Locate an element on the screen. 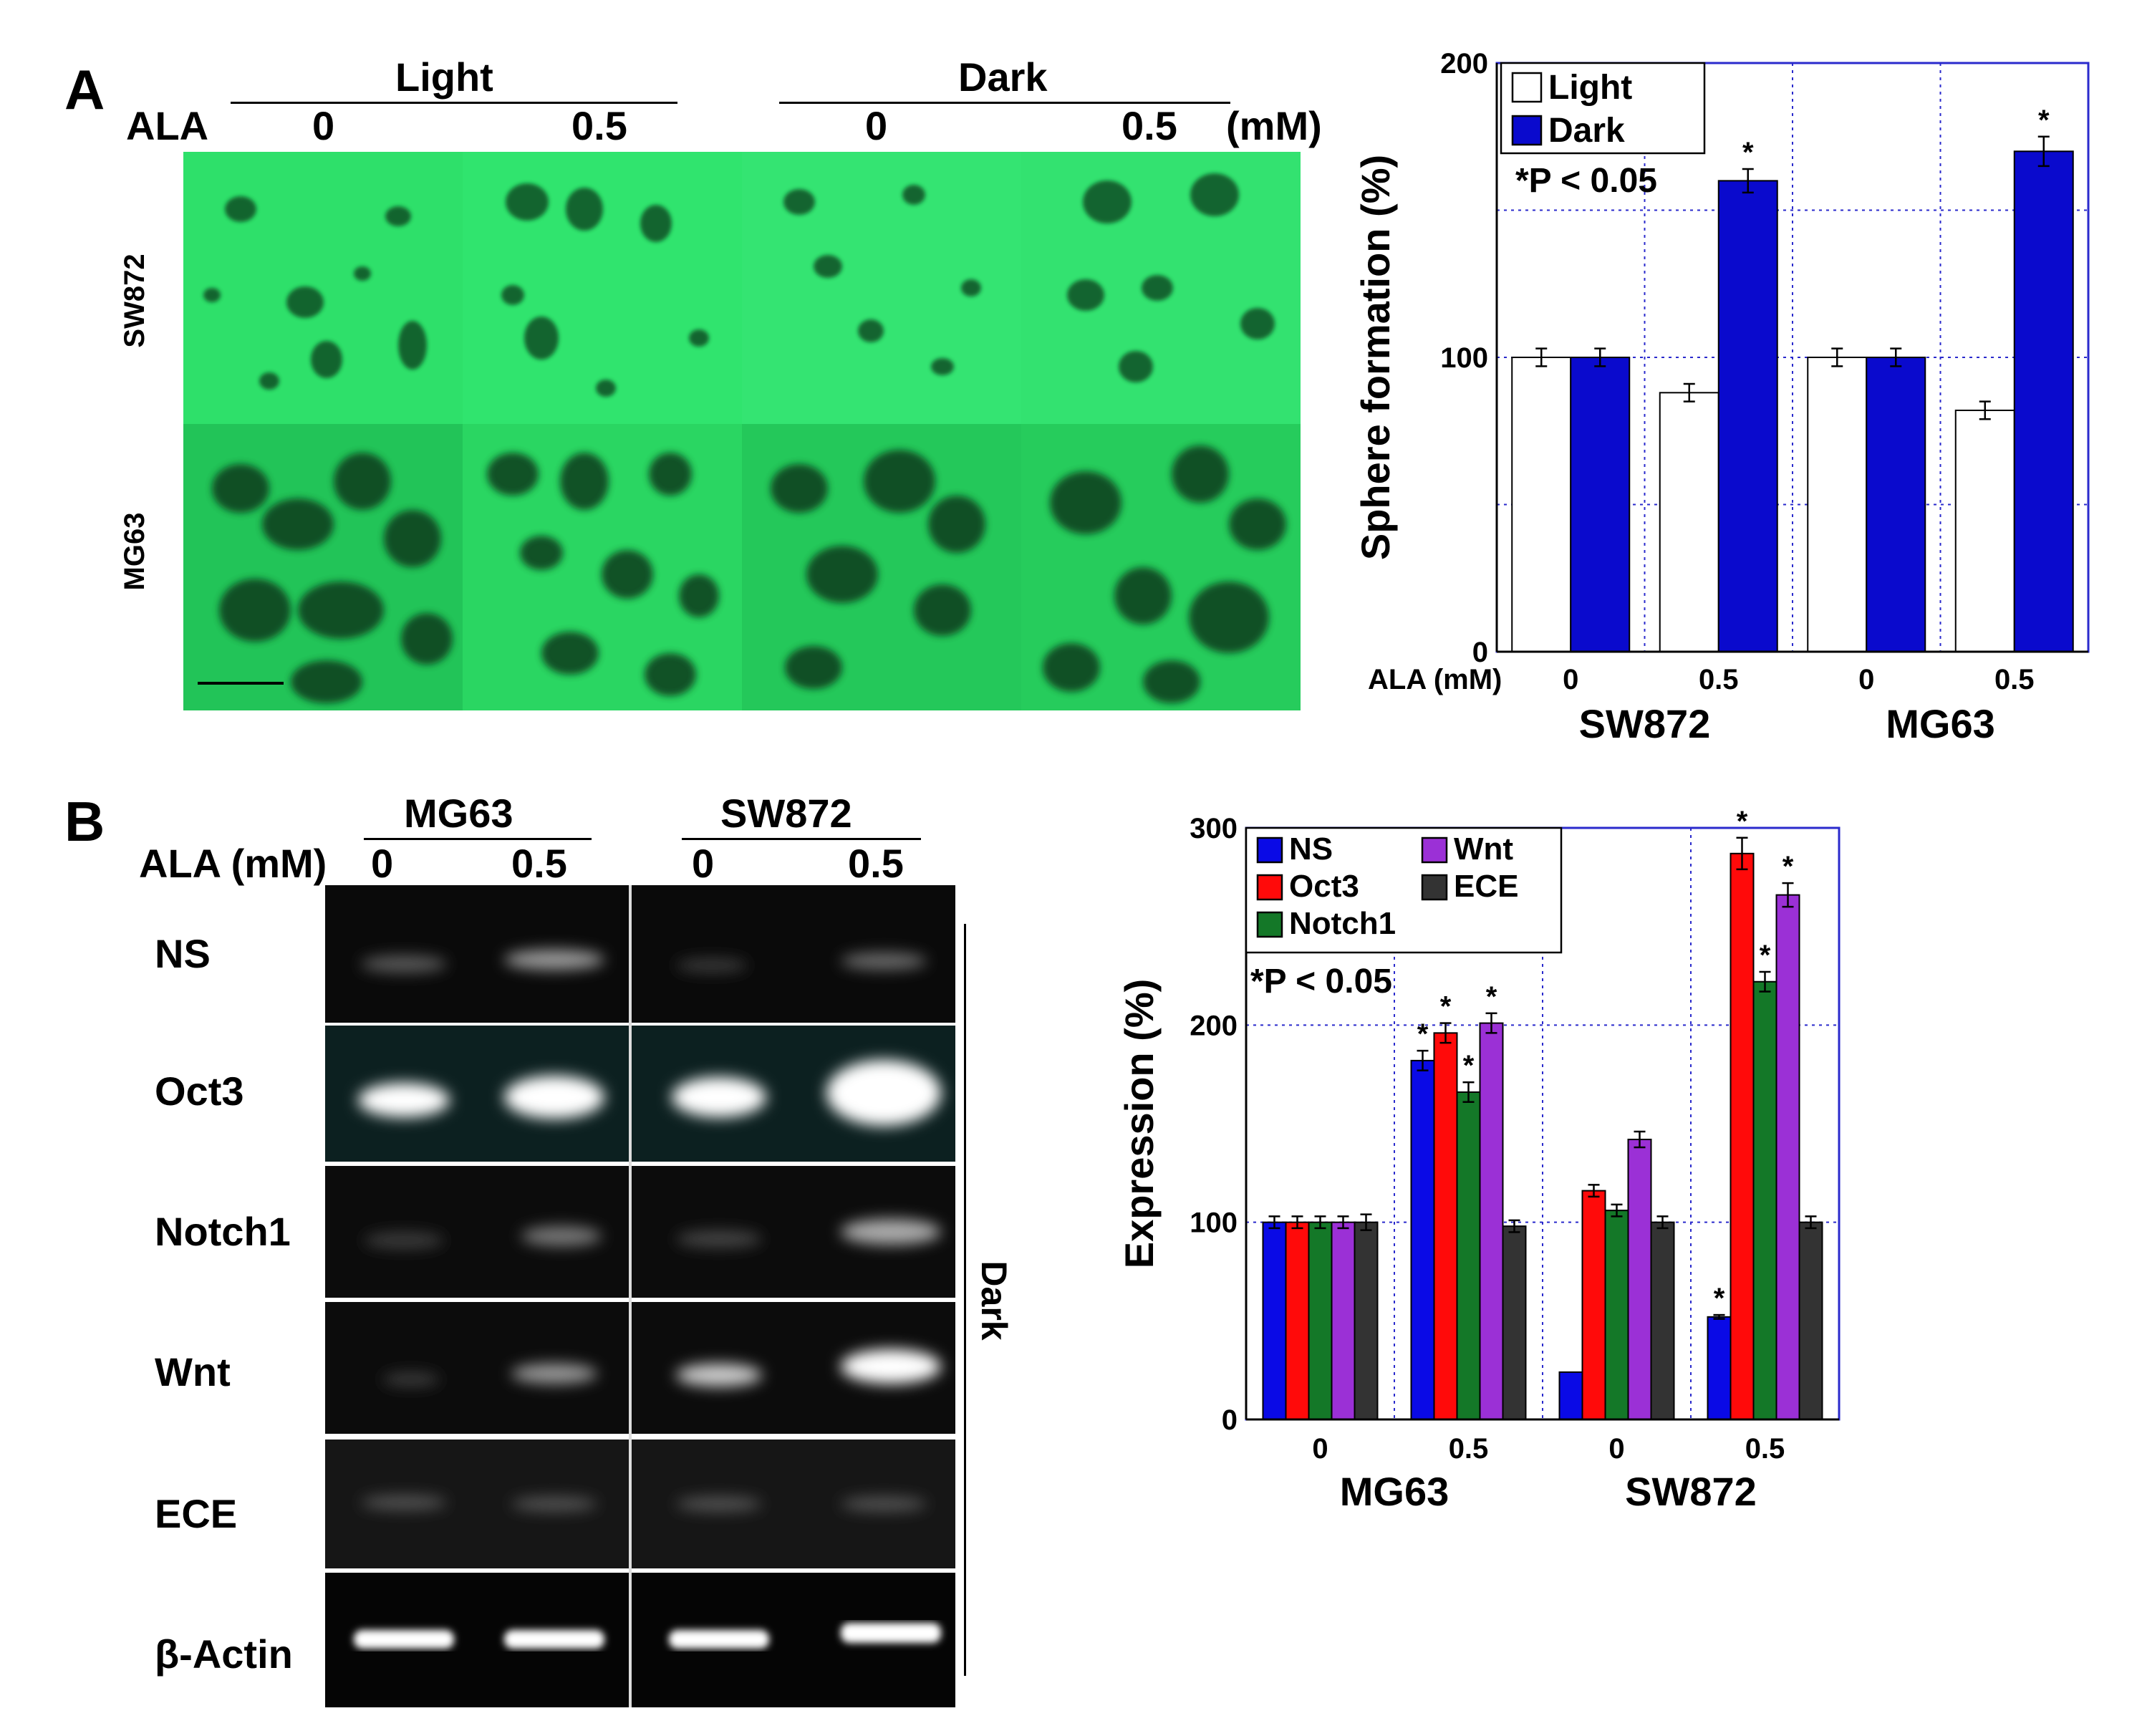 This screenshot has width=2137, height=1736. legend: Light Dark is located at coordinates (1603, 108).